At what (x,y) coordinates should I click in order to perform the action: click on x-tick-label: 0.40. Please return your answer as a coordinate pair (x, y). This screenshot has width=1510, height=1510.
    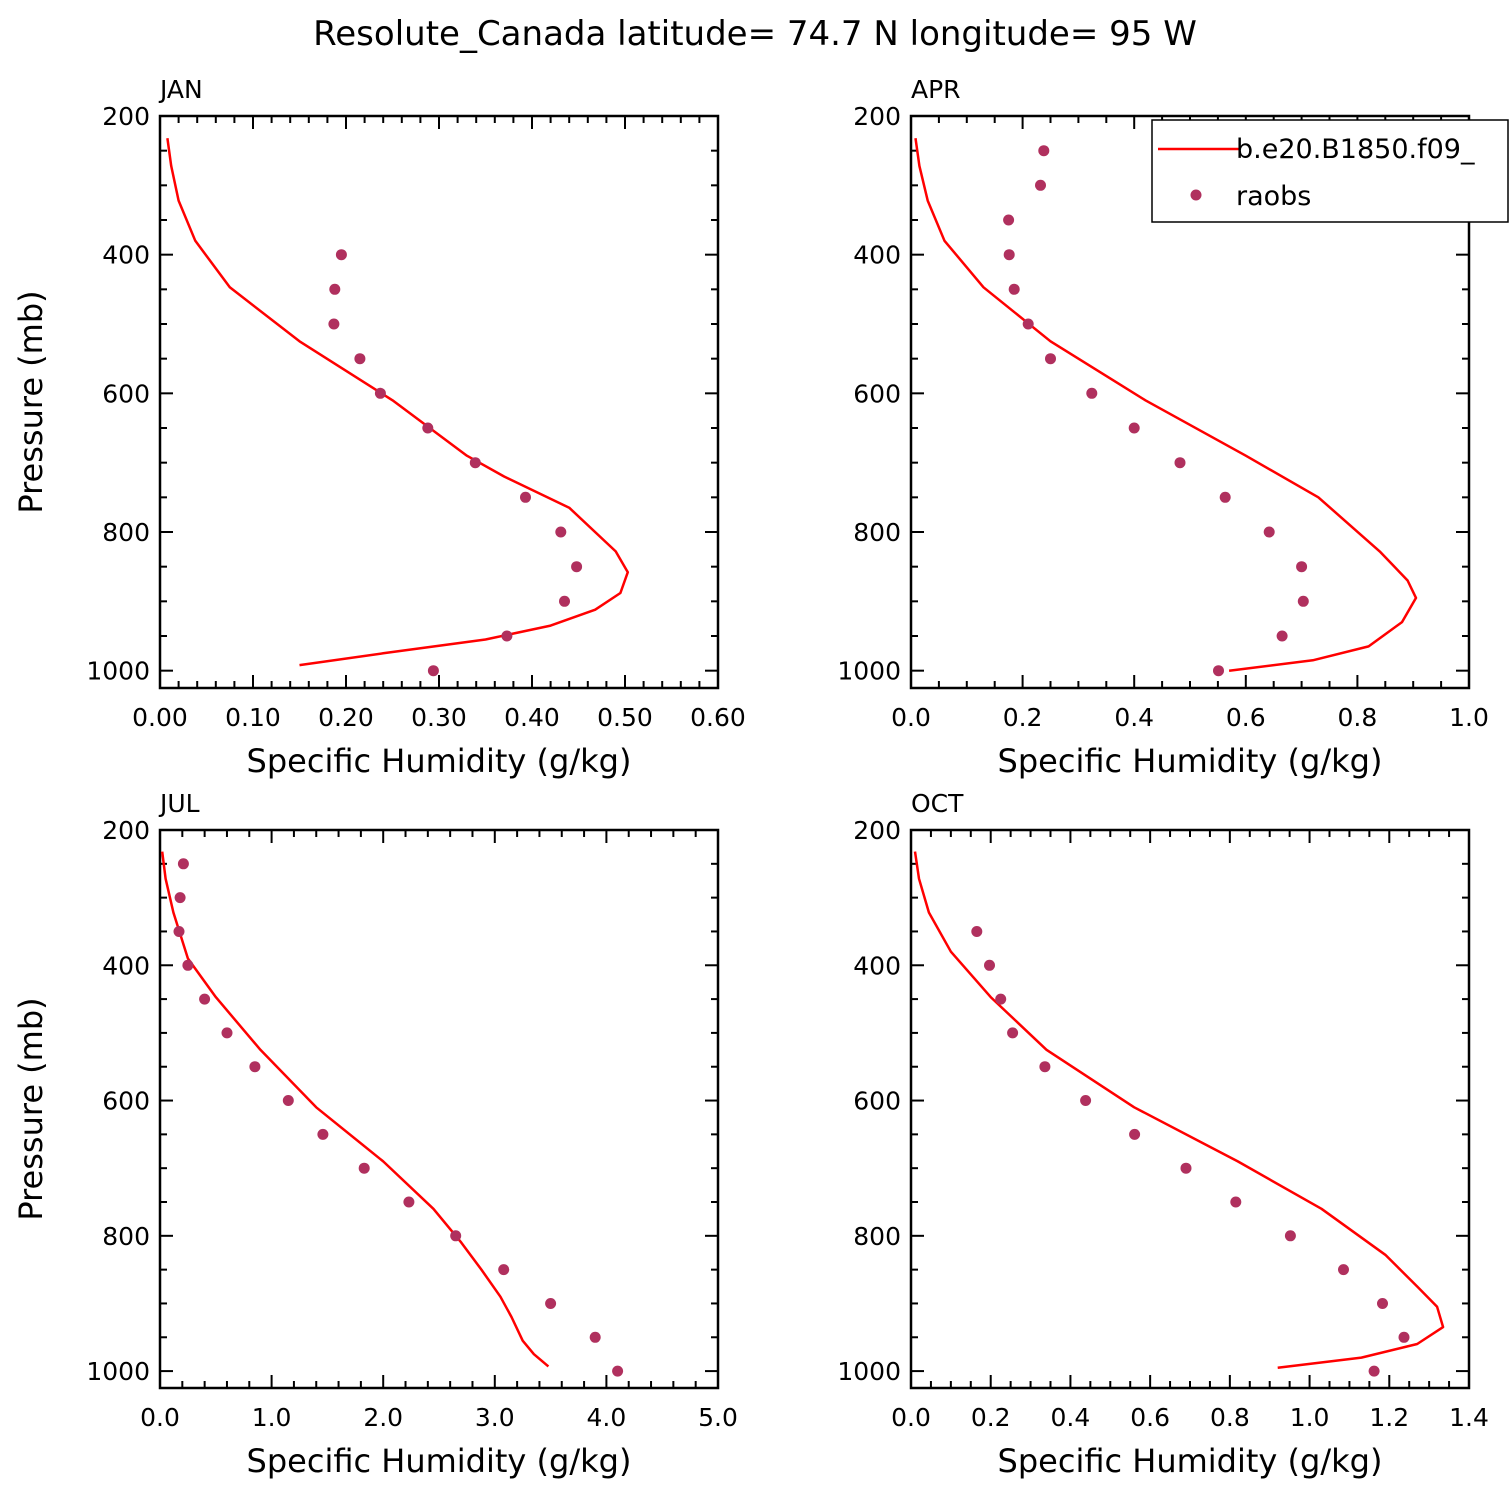
    Looking at the image, I should click on (532, 717).